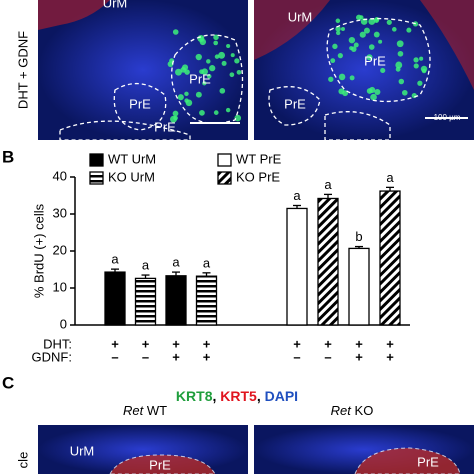 The width and height of the screenshot is (474, 474). I want to click on legend-label: WT PrE, so click(259, 158).